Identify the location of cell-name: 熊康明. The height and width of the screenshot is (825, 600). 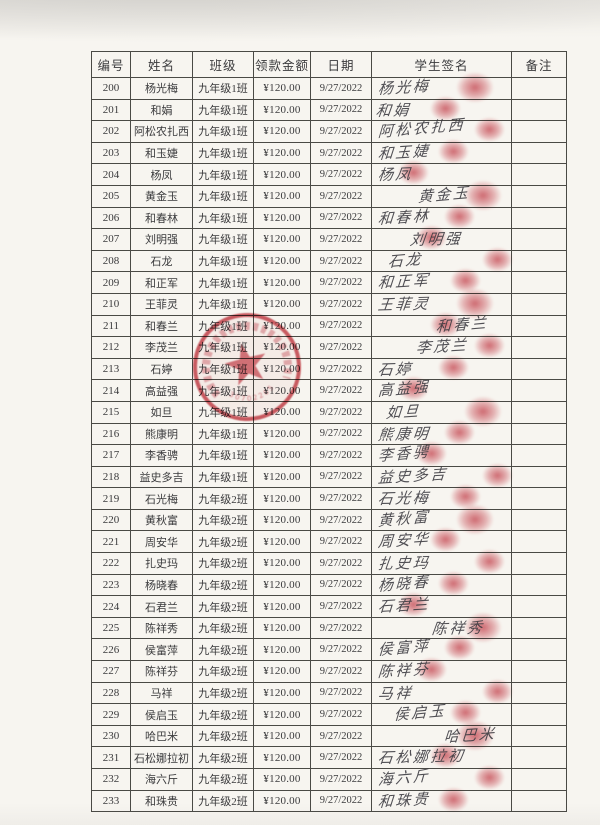
(161, 434).